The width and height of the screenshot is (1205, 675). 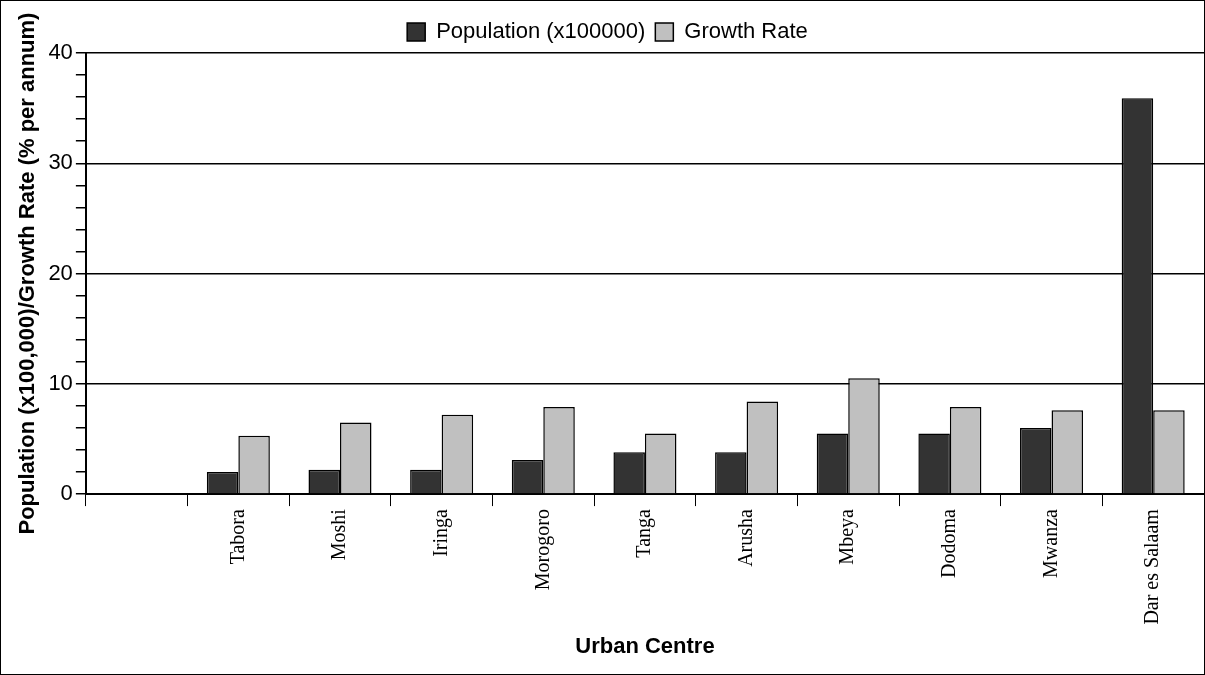 I want to click on legend-label: Population (x100000), so click(x=541, y=31).